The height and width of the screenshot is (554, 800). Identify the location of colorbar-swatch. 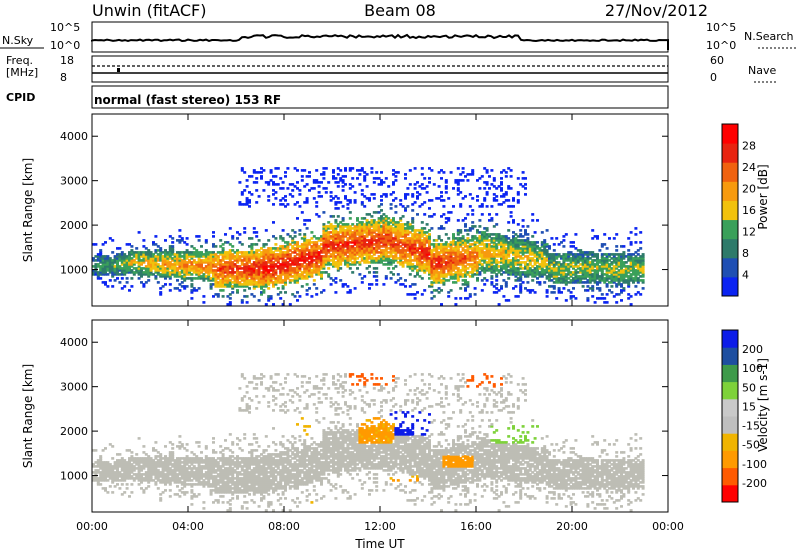
(730, 153).